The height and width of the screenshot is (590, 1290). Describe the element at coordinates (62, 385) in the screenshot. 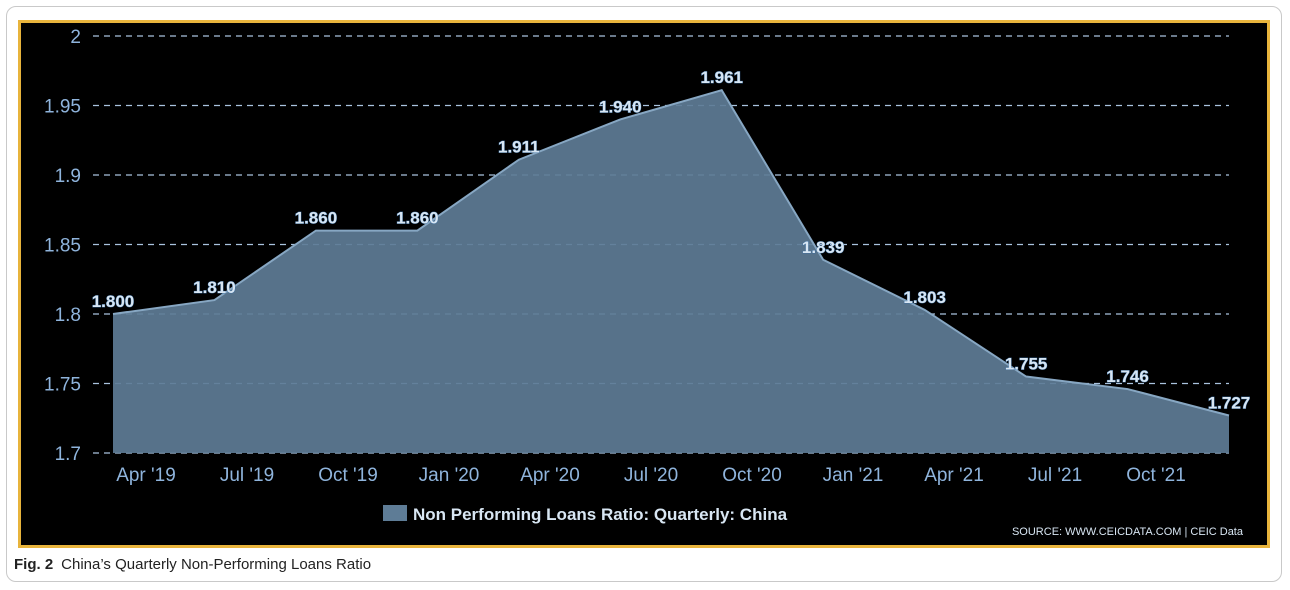

I see `y-tick-label: 1.75` at that location.